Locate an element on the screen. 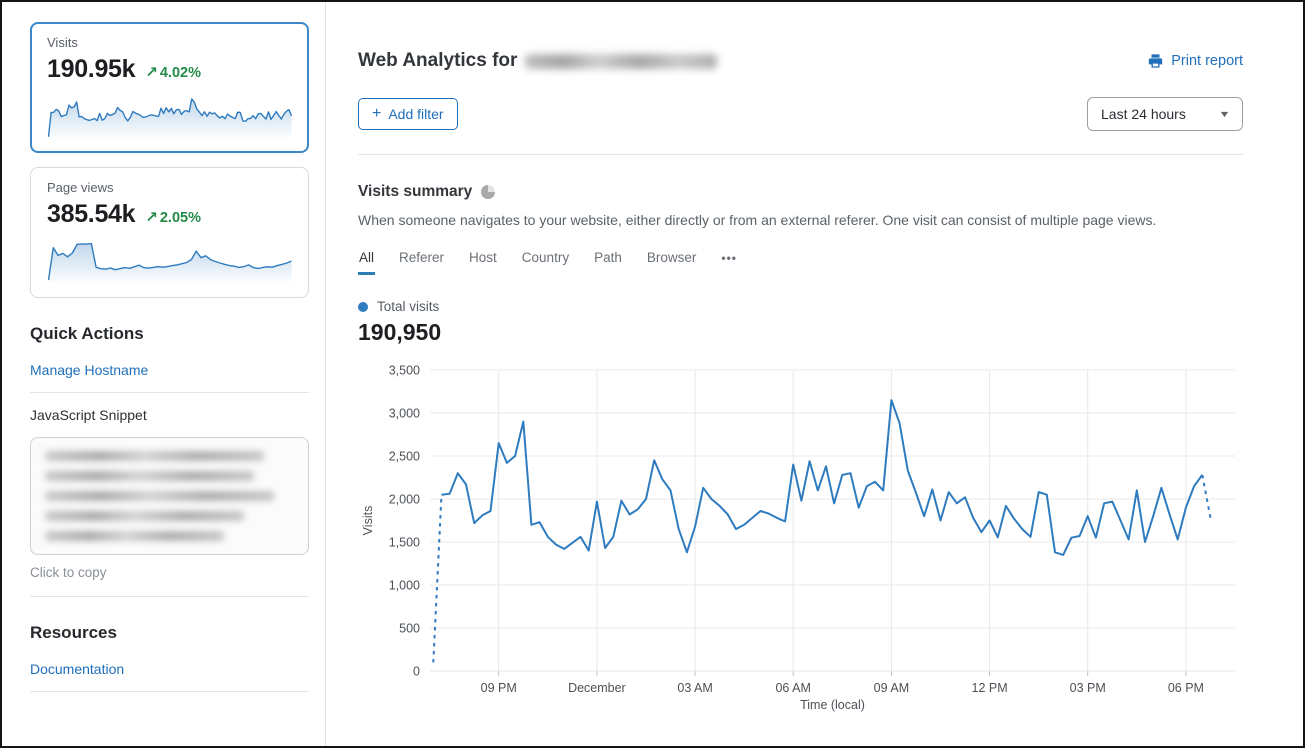 The image size is (1305, 748). svg-text: December is located at coordinates (597, 688).